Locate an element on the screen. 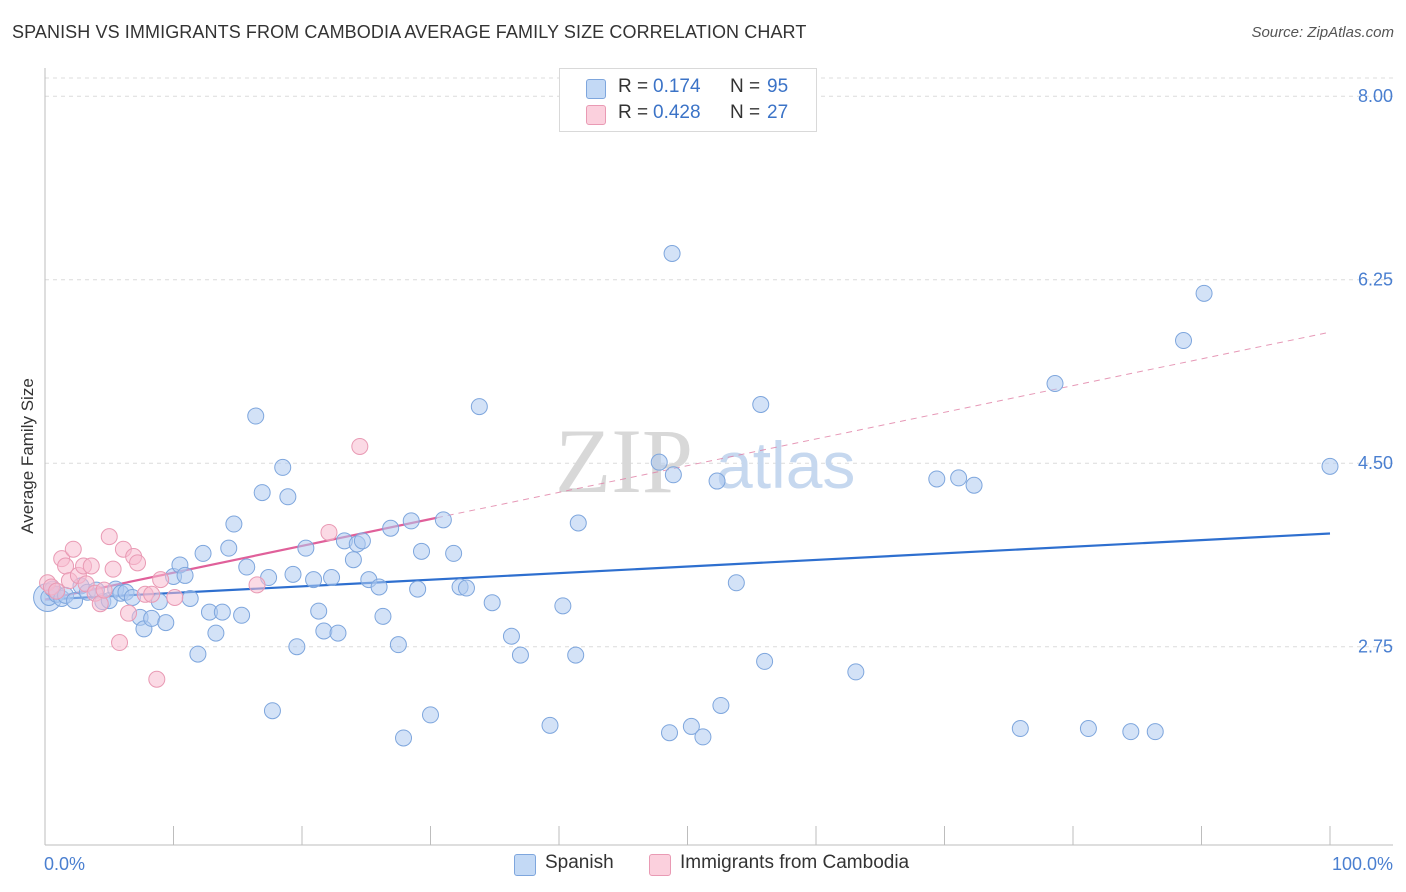 This screenshot has height=892, width=1406. legend-swatch-spanish is located at coordinates (596, 89).